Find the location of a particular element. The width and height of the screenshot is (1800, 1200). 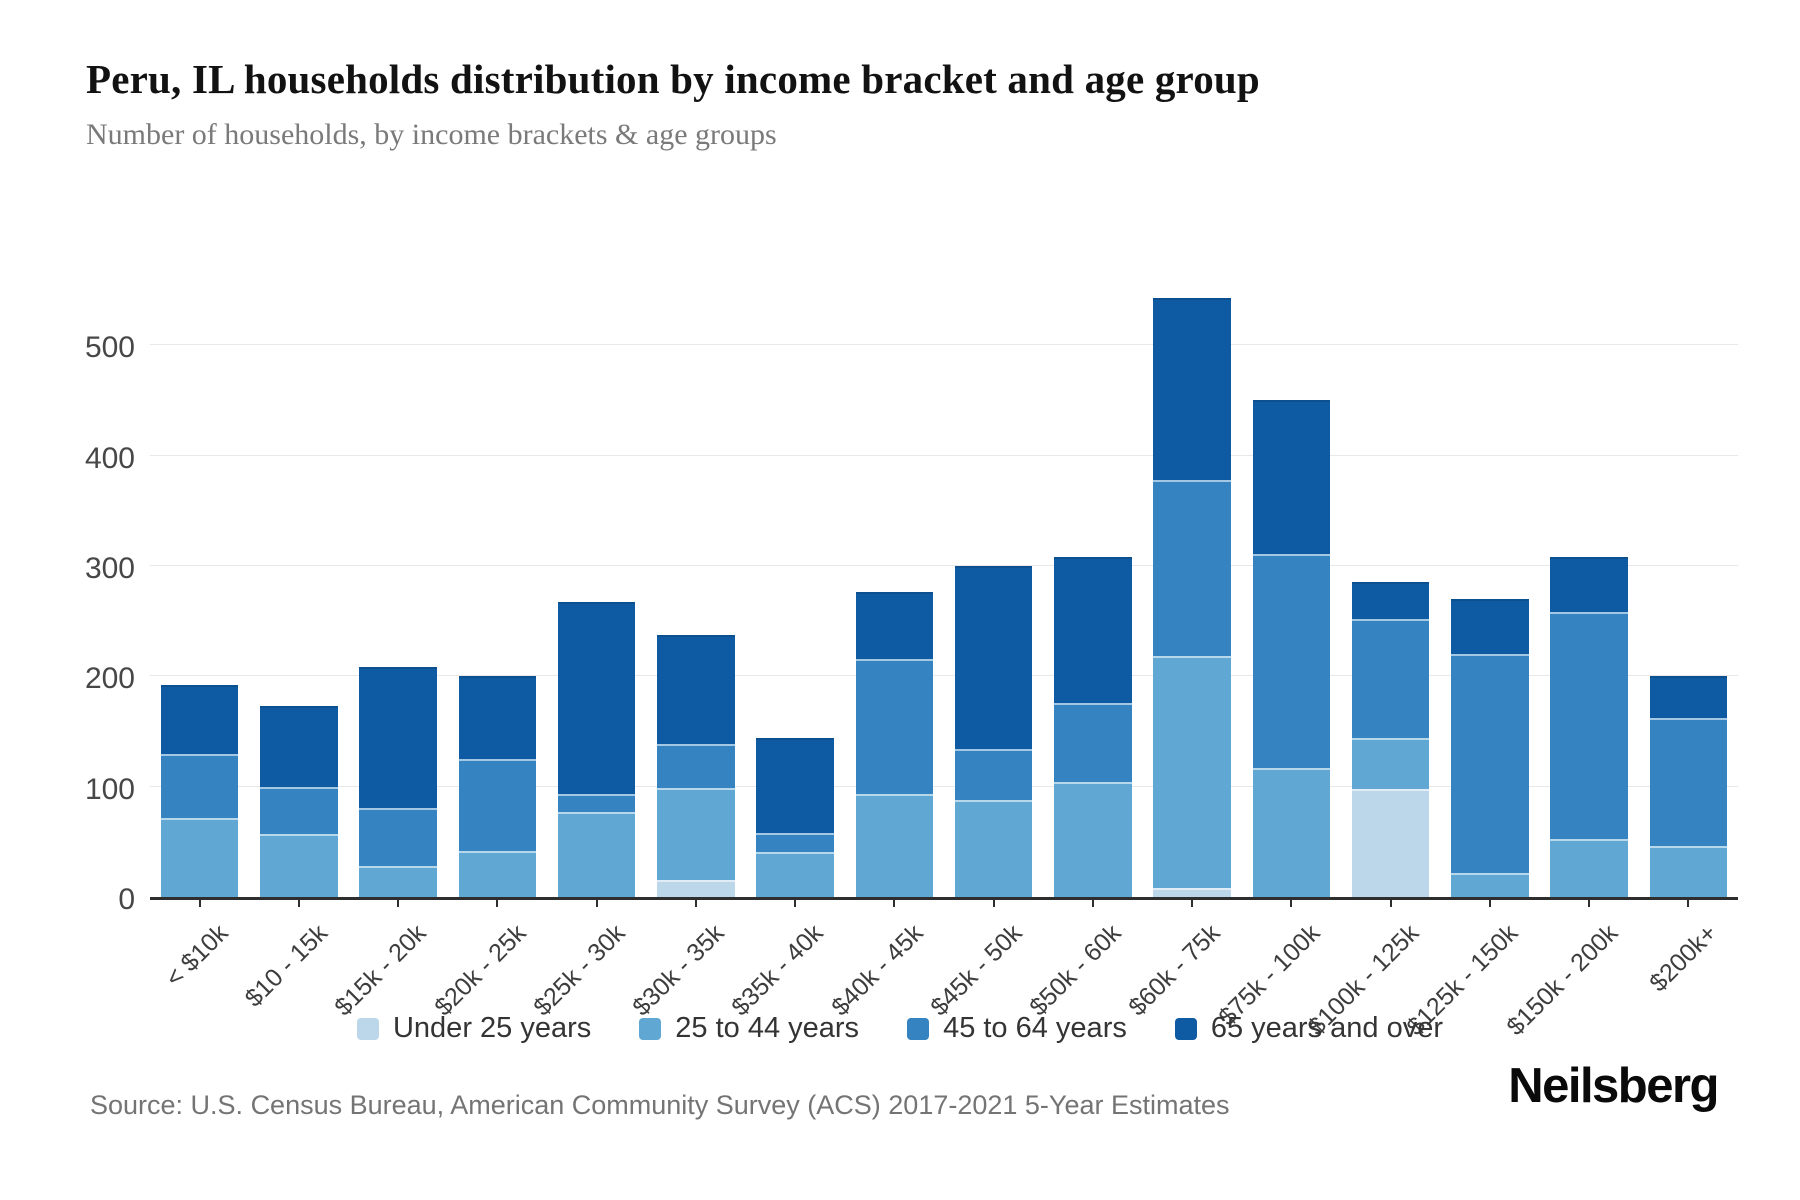

brand-logo: Neilsberg is located at coordinates (1613, 1086).